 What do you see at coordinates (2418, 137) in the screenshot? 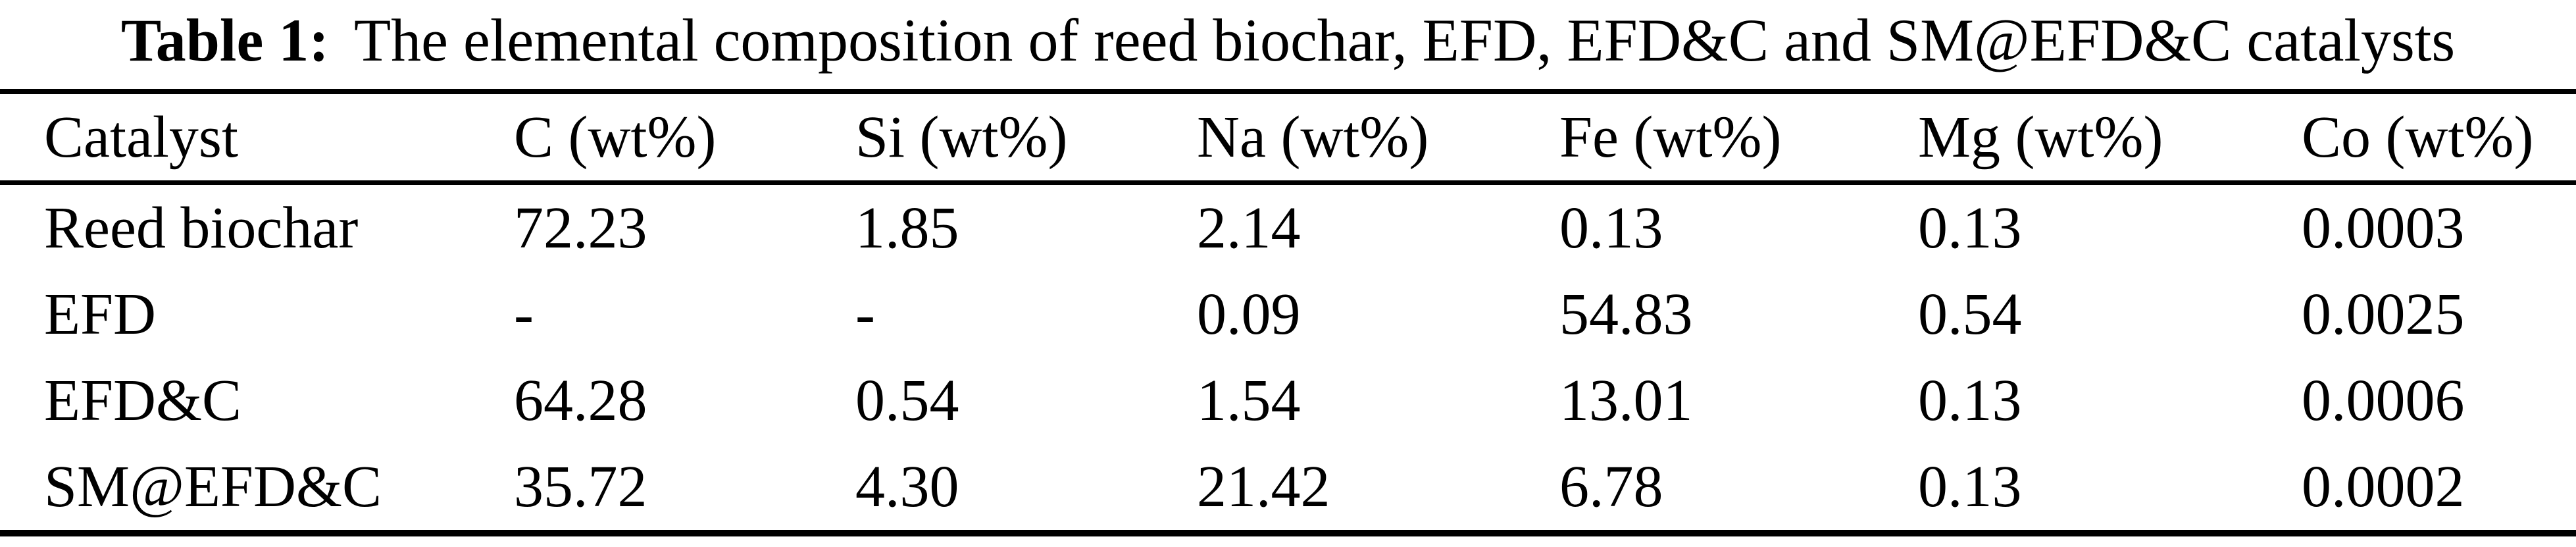
I see `column-header-co: Co (wt%)` at bounding box center [2418, 137].